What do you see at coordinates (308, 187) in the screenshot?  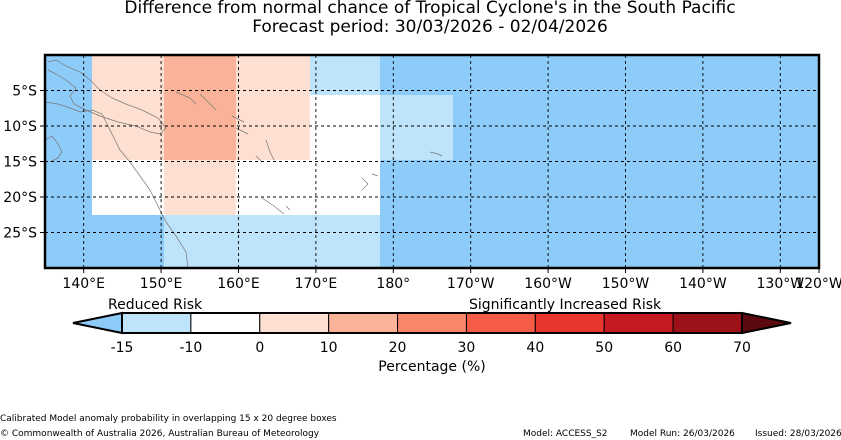 I see `cell-0-south` at bounding box center [308, 187].